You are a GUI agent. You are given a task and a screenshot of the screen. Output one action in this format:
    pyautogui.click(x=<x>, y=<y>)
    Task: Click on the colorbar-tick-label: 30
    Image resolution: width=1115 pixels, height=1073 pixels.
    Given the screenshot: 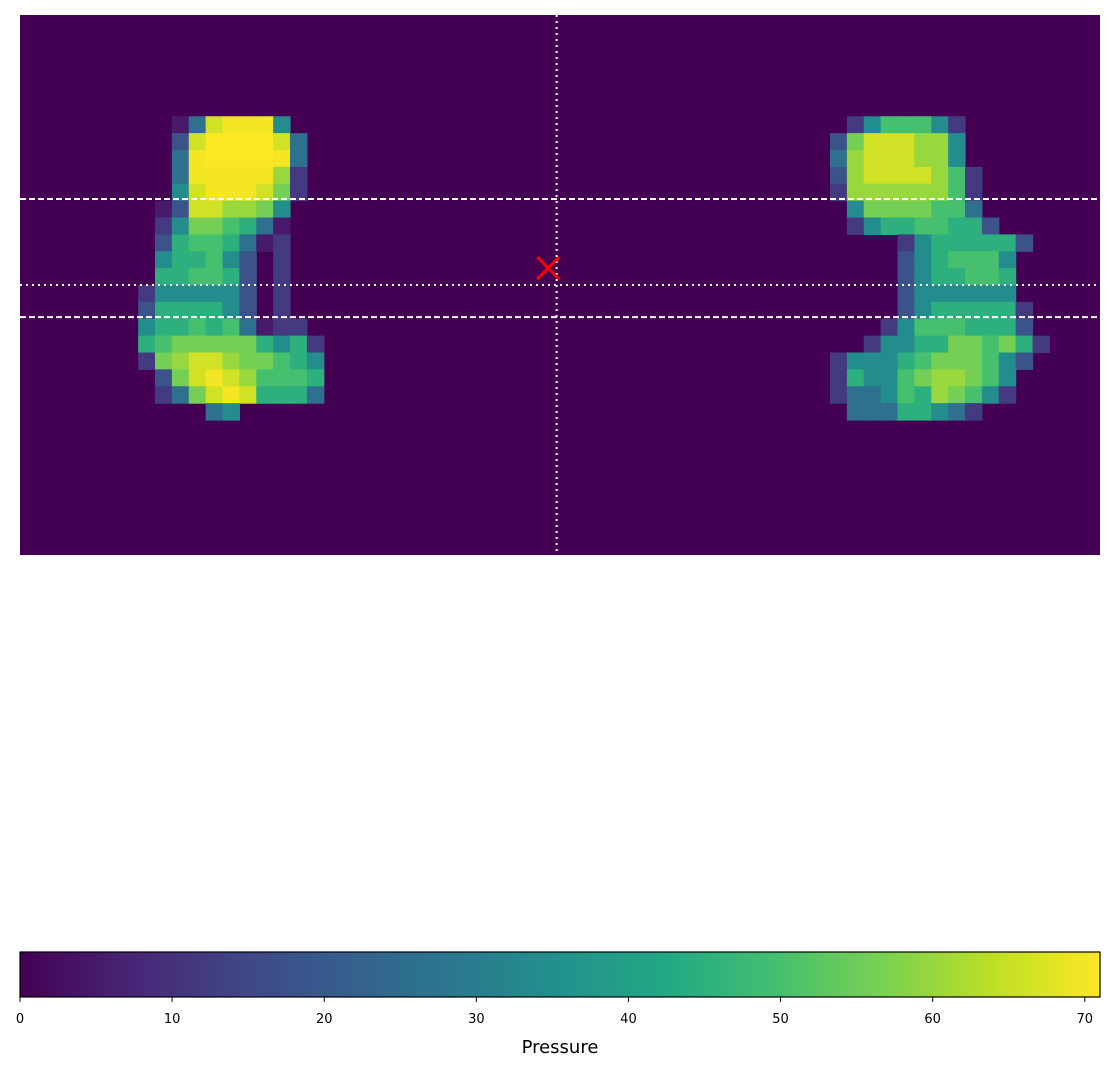 What is the action you would take?
    pyautogui.click(x=476, y=1019)
    